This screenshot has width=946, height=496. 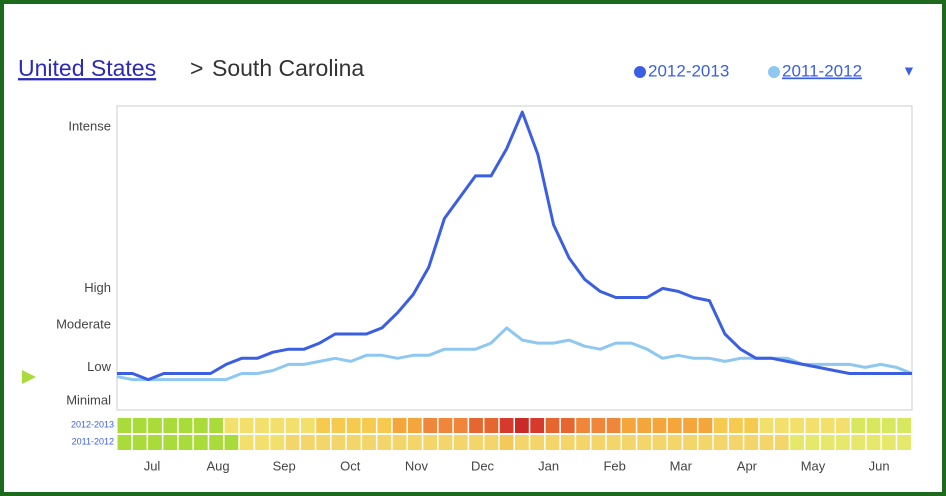 I want to click on legend-label: 2011-2012, so click(x=822, y=70).